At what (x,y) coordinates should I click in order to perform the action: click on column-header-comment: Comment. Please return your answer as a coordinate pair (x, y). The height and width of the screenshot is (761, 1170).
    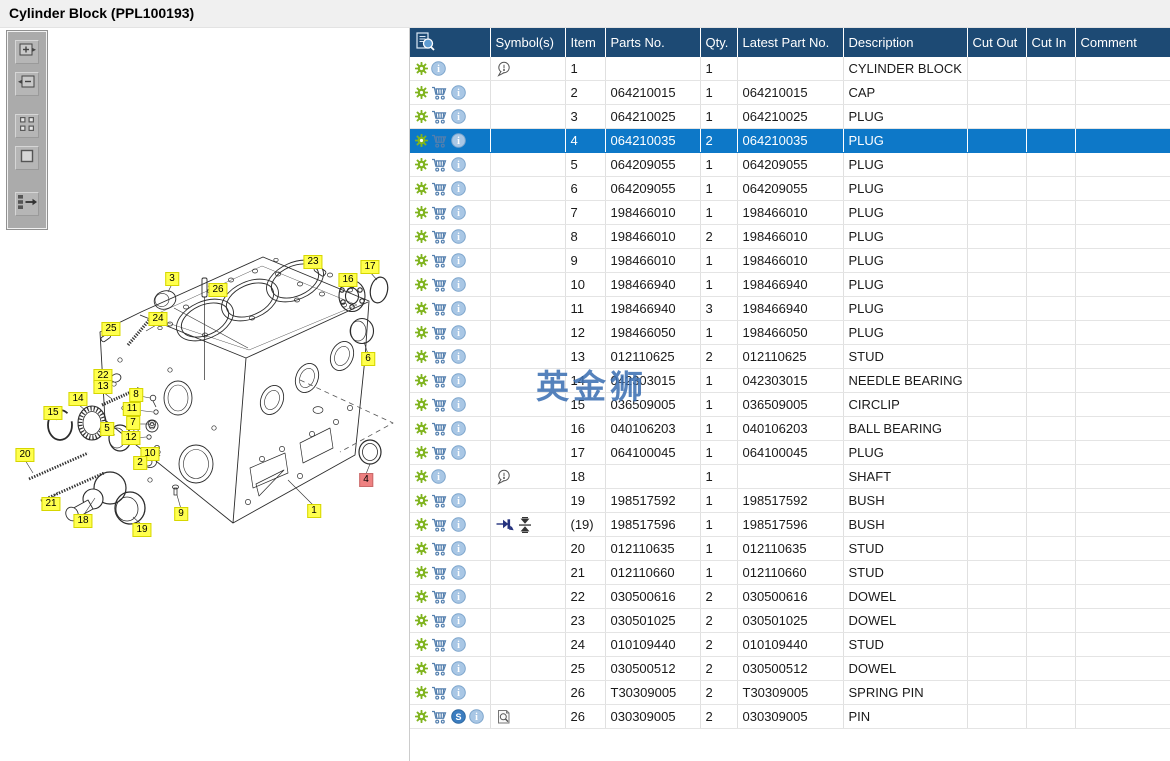
    Looking at the image, I should click on (1122, 42).